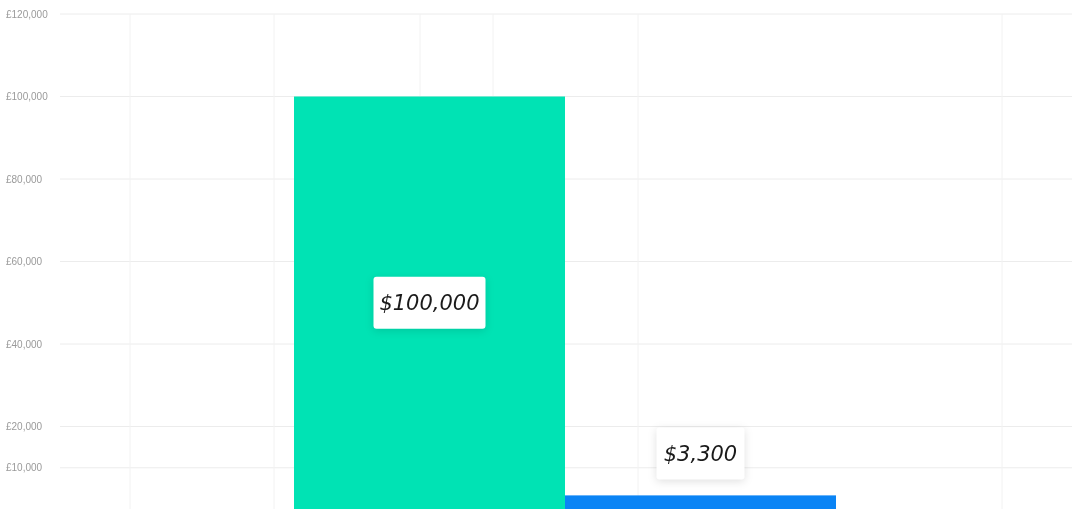 The width and height of the screenshot is (1076, 517). What do you see at coordinates (24, 261) in the screenshot?
I see `y-tick-label: £60,000` at bounding box center [24, 261].